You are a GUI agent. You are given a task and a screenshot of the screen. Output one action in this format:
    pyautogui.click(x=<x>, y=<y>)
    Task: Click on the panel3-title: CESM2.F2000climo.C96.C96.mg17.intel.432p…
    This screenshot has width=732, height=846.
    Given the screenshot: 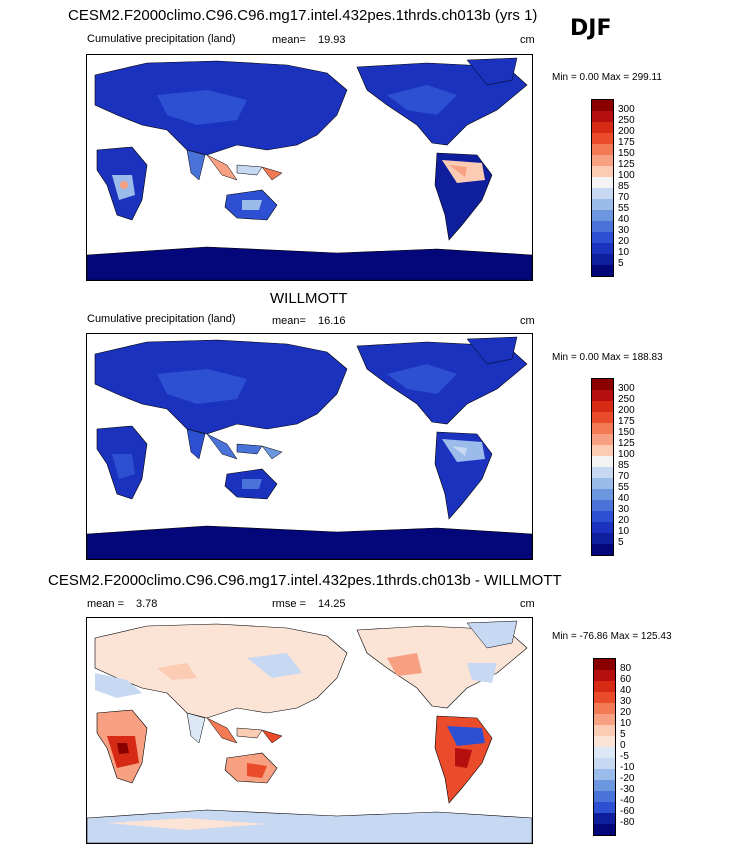 What is the action you would take?
    pyautogui.click(x=305, y=580)
    